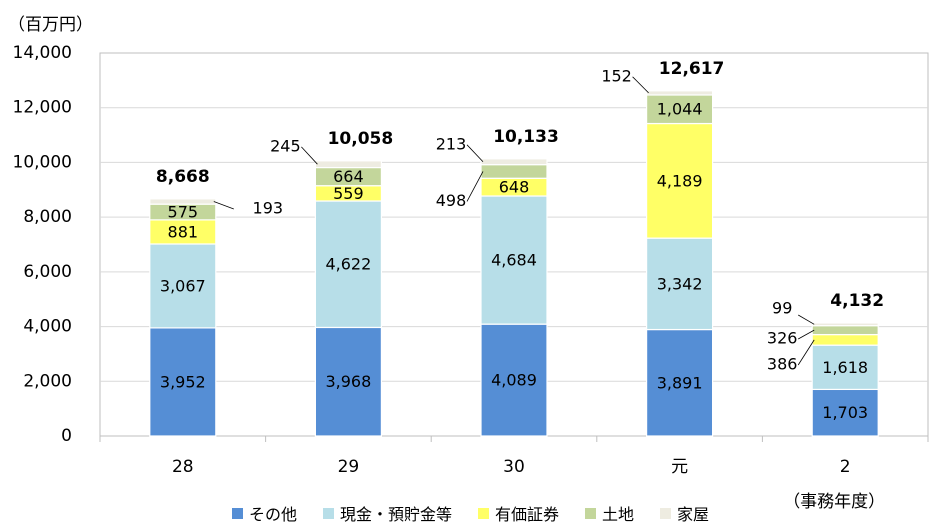 The height and width of the screenshot is (532, 941). What do you see at coordinates (50, 25) in the screenshot?
I see `y-axis-title: （百万円）` at bounding box center [50, 25].